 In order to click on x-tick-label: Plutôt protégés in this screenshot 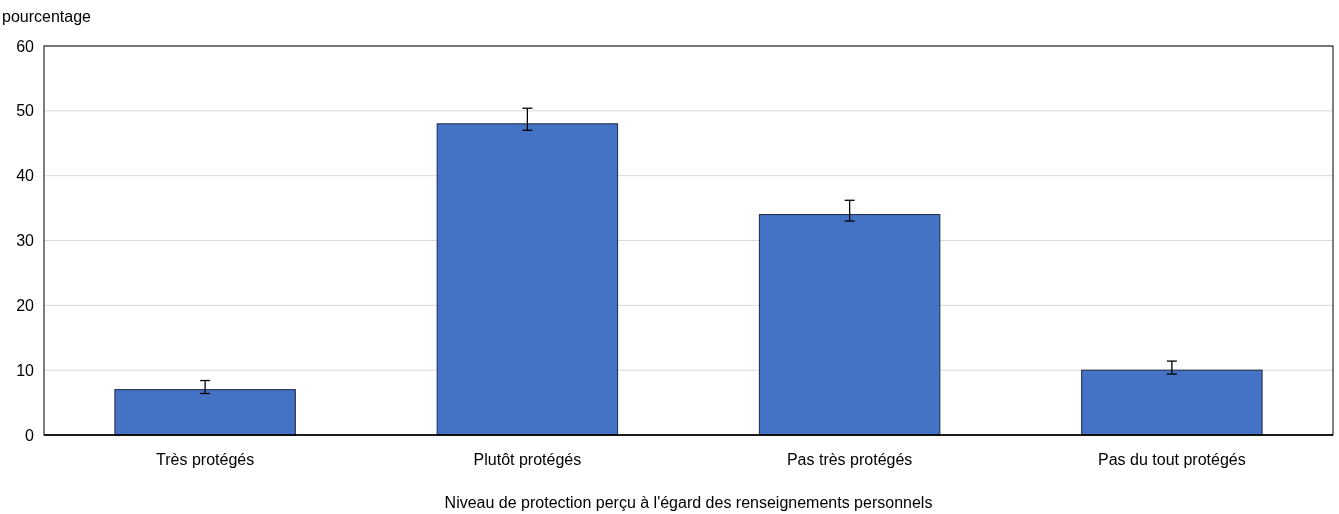, I will do `click(527, 459)`.